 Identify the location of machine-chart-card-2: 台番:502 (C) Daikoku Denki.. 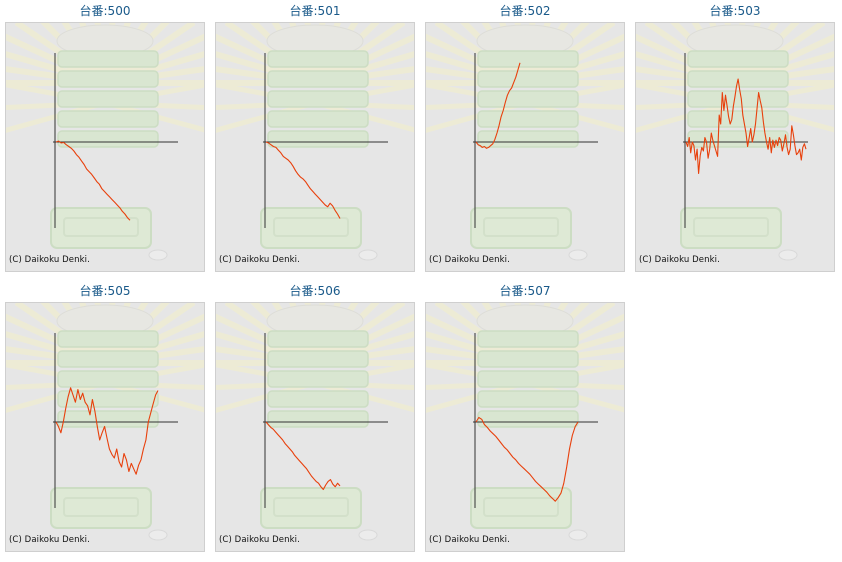
(525, 140).